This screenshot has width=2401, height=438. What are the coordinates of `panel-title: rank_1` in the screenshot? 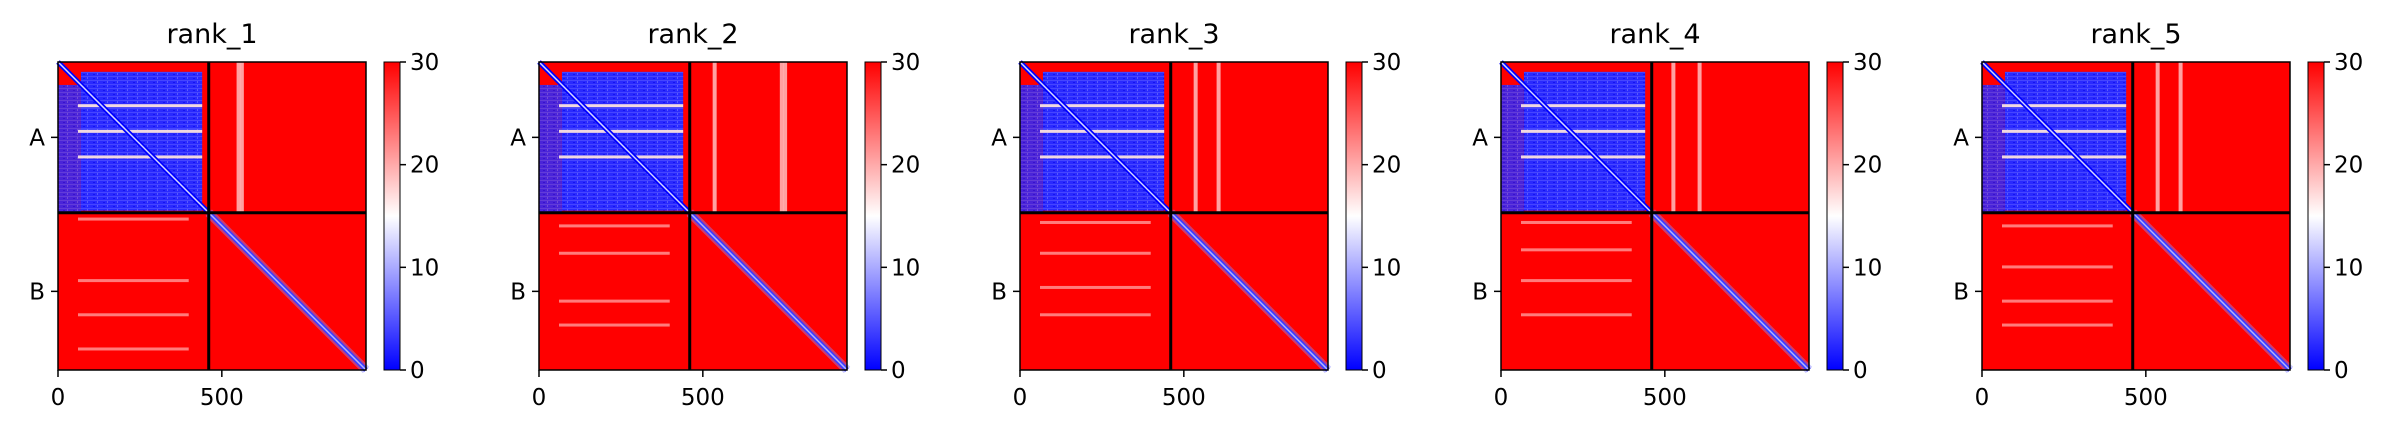 It's located at (211, 34).